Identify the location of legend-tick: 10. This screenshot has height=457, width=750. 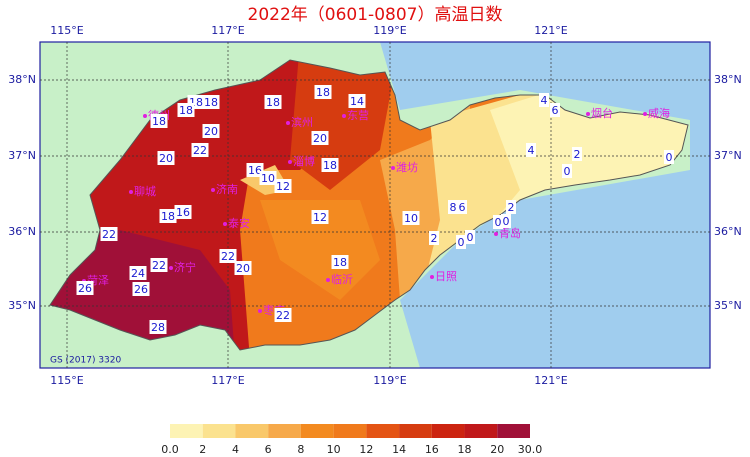
(334, 449).